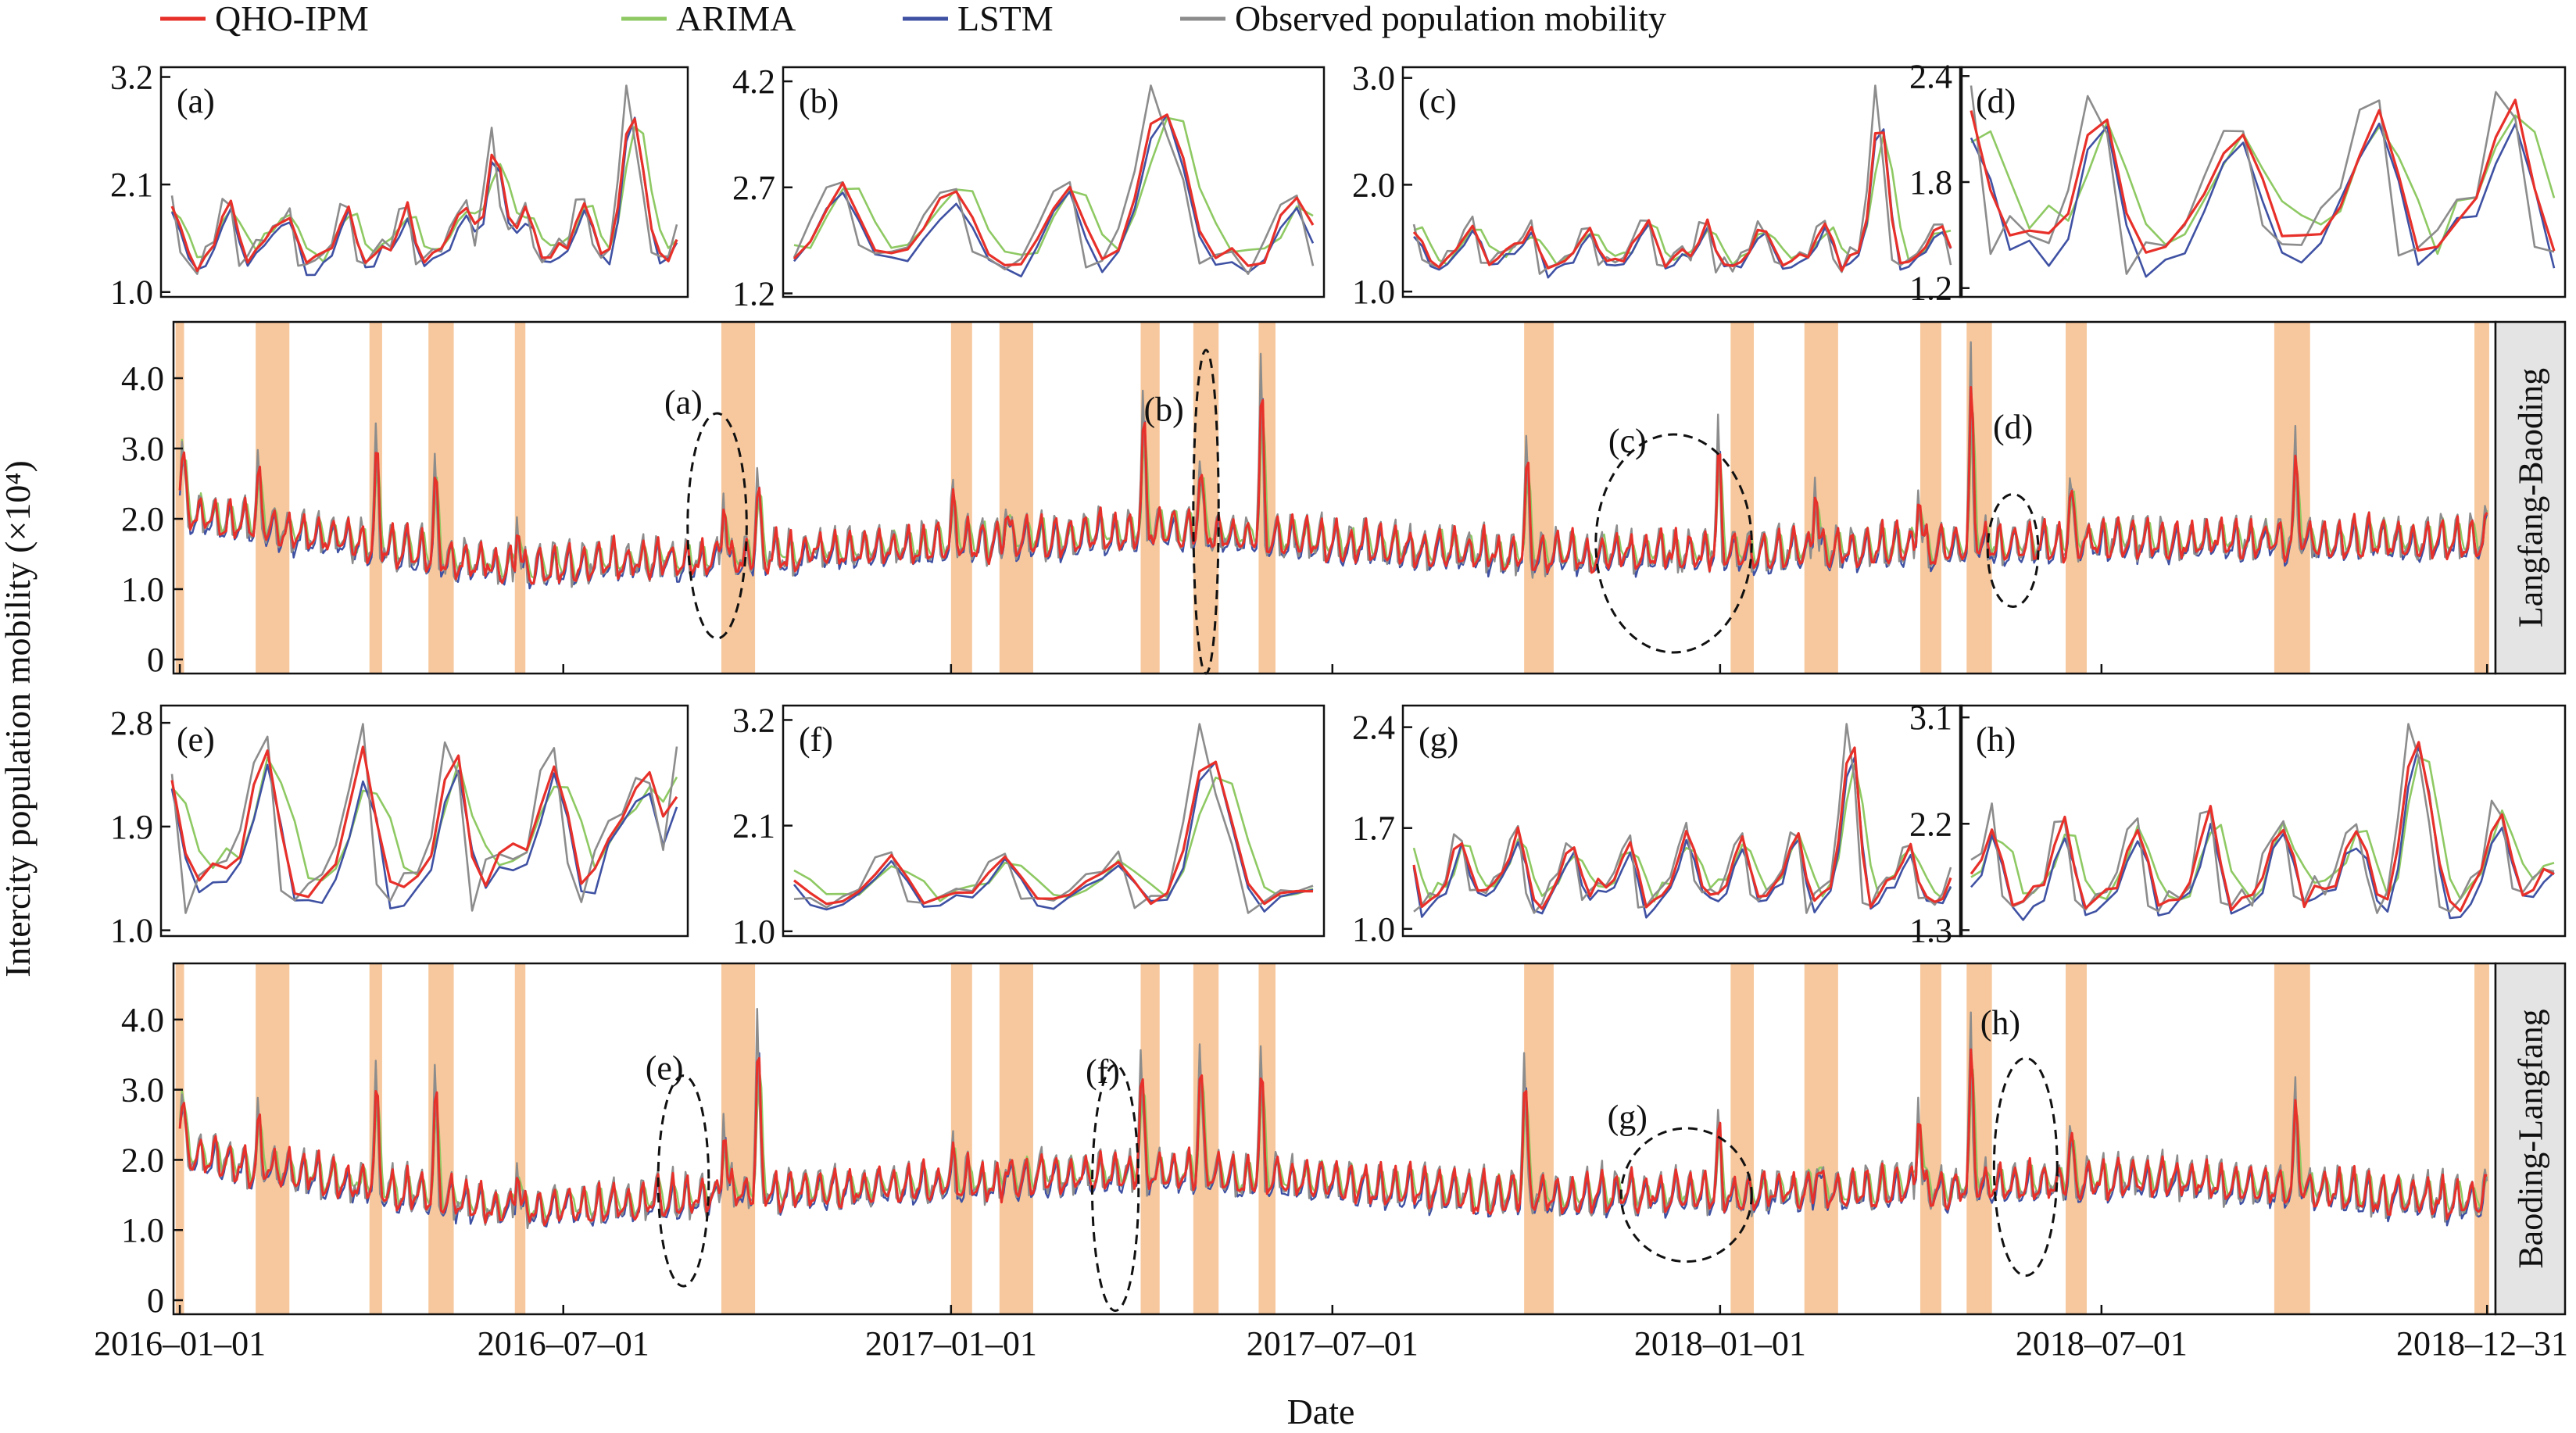 This screenshot has height=1433, width=2576. What do you see at coordinates (1450, 19) in the screenshot?
I see `legend-label-3: Observed population mobility` at bounding box center [1450, 19].